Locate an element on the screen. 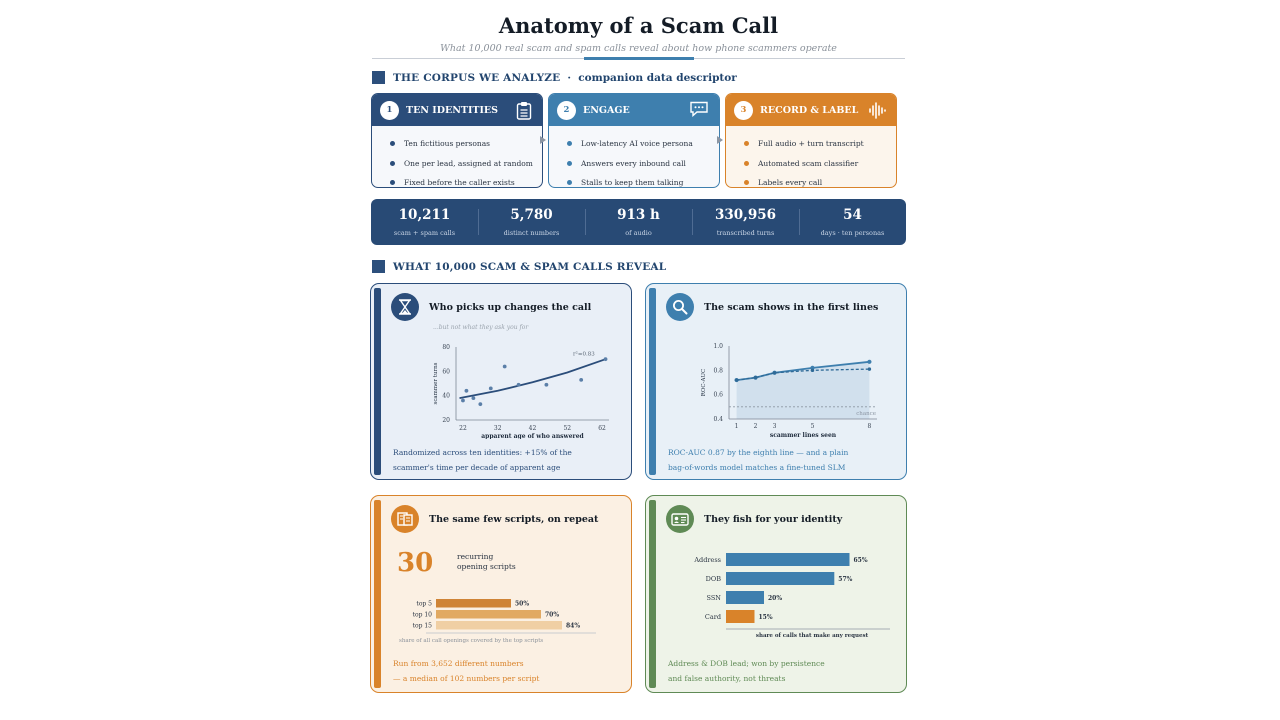 The image size is (1280, 720). bar-value-label: 84% is located at coordinates (573, 626).